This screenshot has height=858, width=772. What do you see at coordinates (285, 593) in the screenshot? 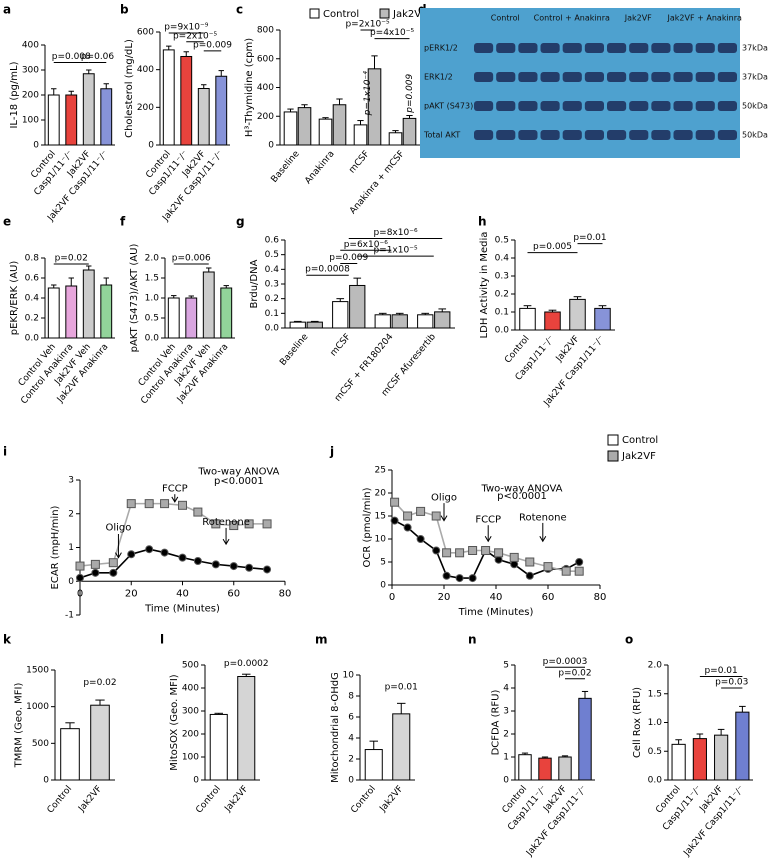
I see `x-tick-label: 80` at bounding box center [285, 593].